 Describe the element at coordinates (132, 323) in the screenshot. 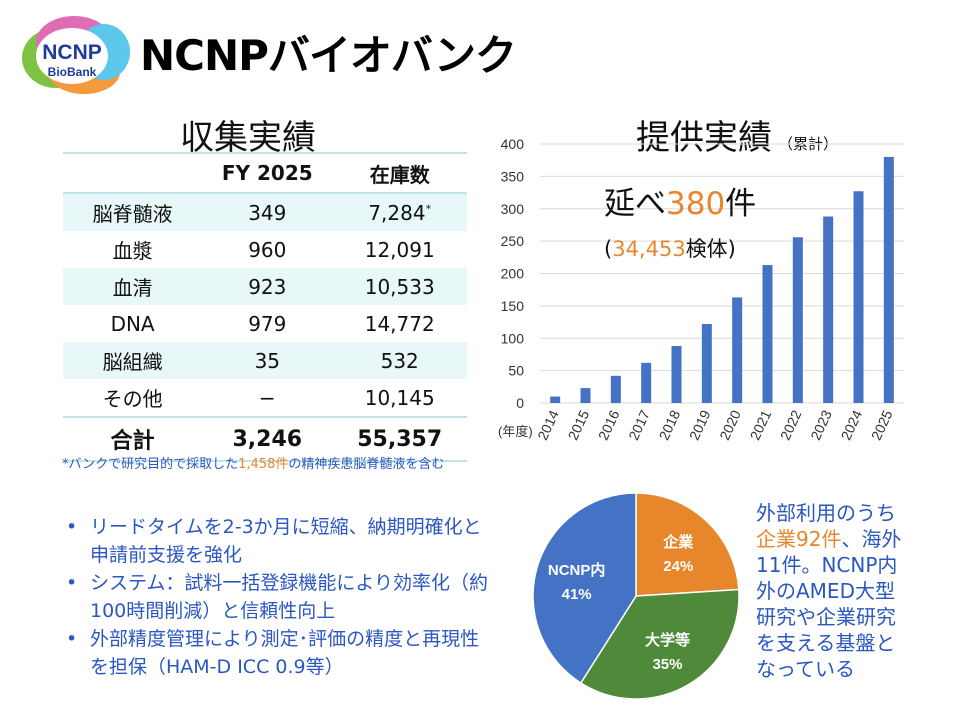

I see `row-name: DNA` at that location.